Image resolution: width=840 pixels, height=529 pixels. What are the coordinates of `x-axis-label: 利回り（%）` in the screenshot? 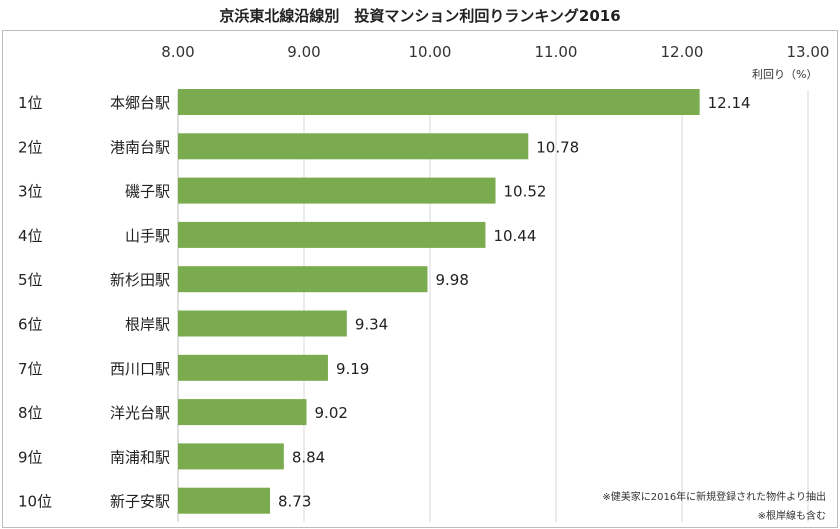 It's located at (785, 74).